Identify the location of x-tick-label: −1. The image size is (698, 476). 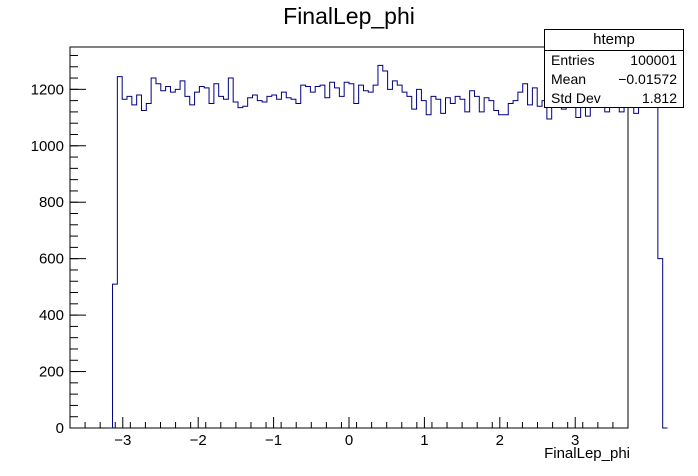
(273, 440).